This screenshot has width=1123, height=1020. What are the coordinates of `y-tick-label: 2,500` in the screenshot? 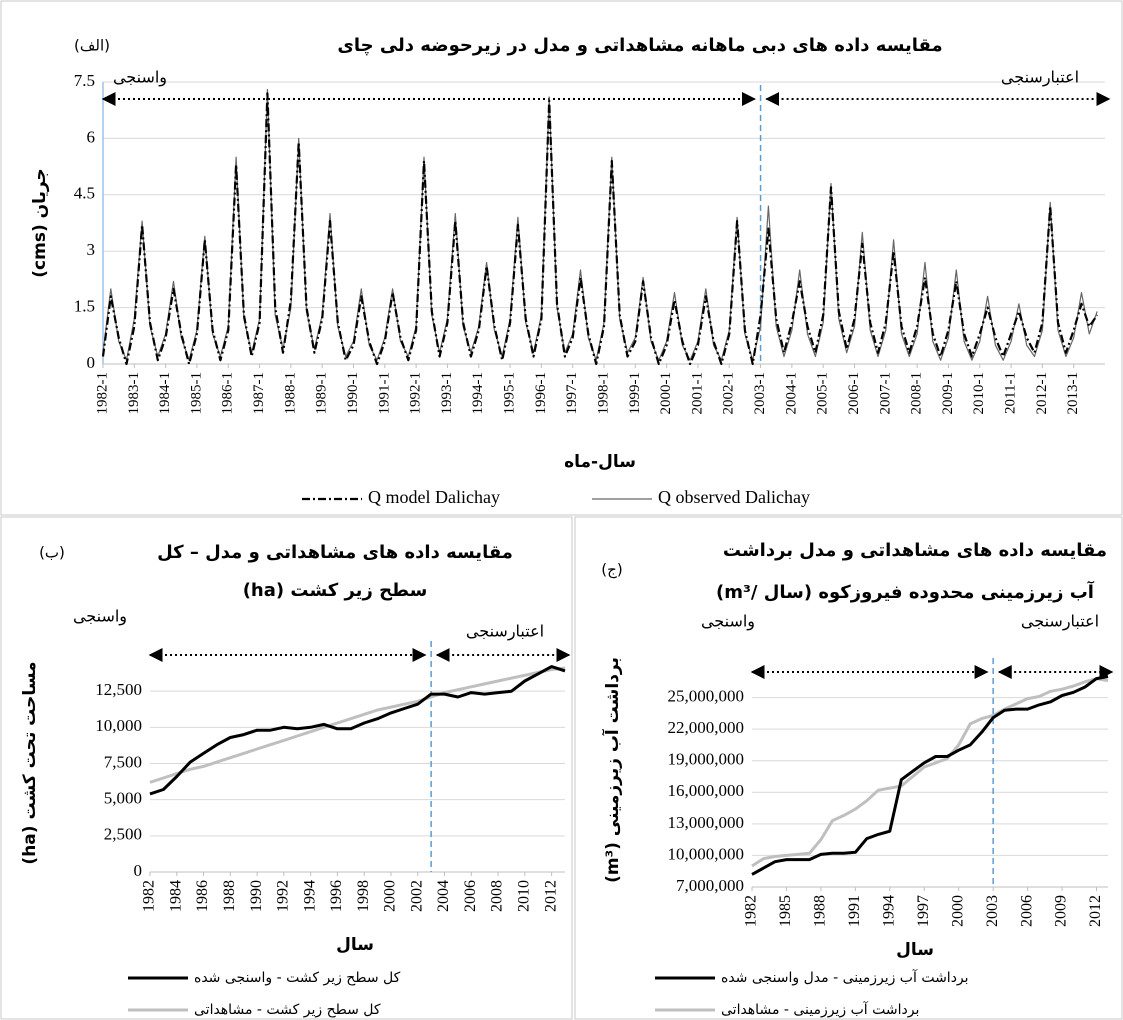 It's located at (123, 834).